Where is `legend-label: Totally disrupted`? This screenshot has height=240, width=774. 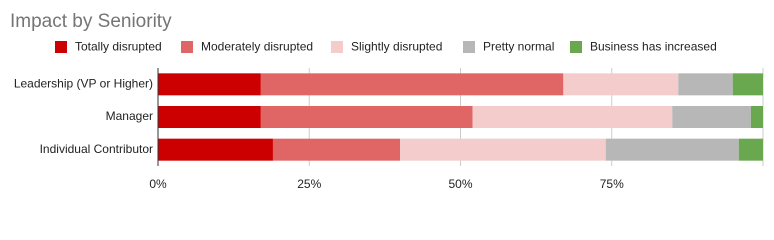
legend-label: Totally disrupted is located at coordinates (118, 47).